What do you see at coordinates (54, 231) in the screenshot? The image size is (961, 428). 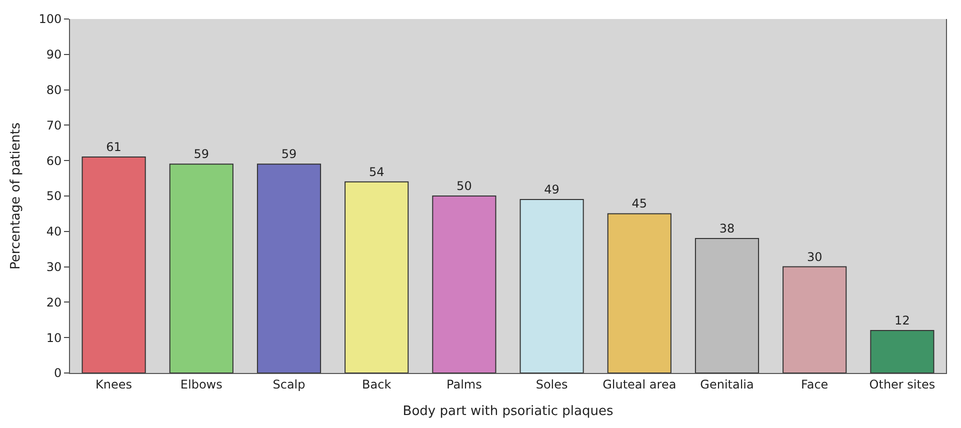 I see `y-tick-label: 40` at bounding box center [54, 231].